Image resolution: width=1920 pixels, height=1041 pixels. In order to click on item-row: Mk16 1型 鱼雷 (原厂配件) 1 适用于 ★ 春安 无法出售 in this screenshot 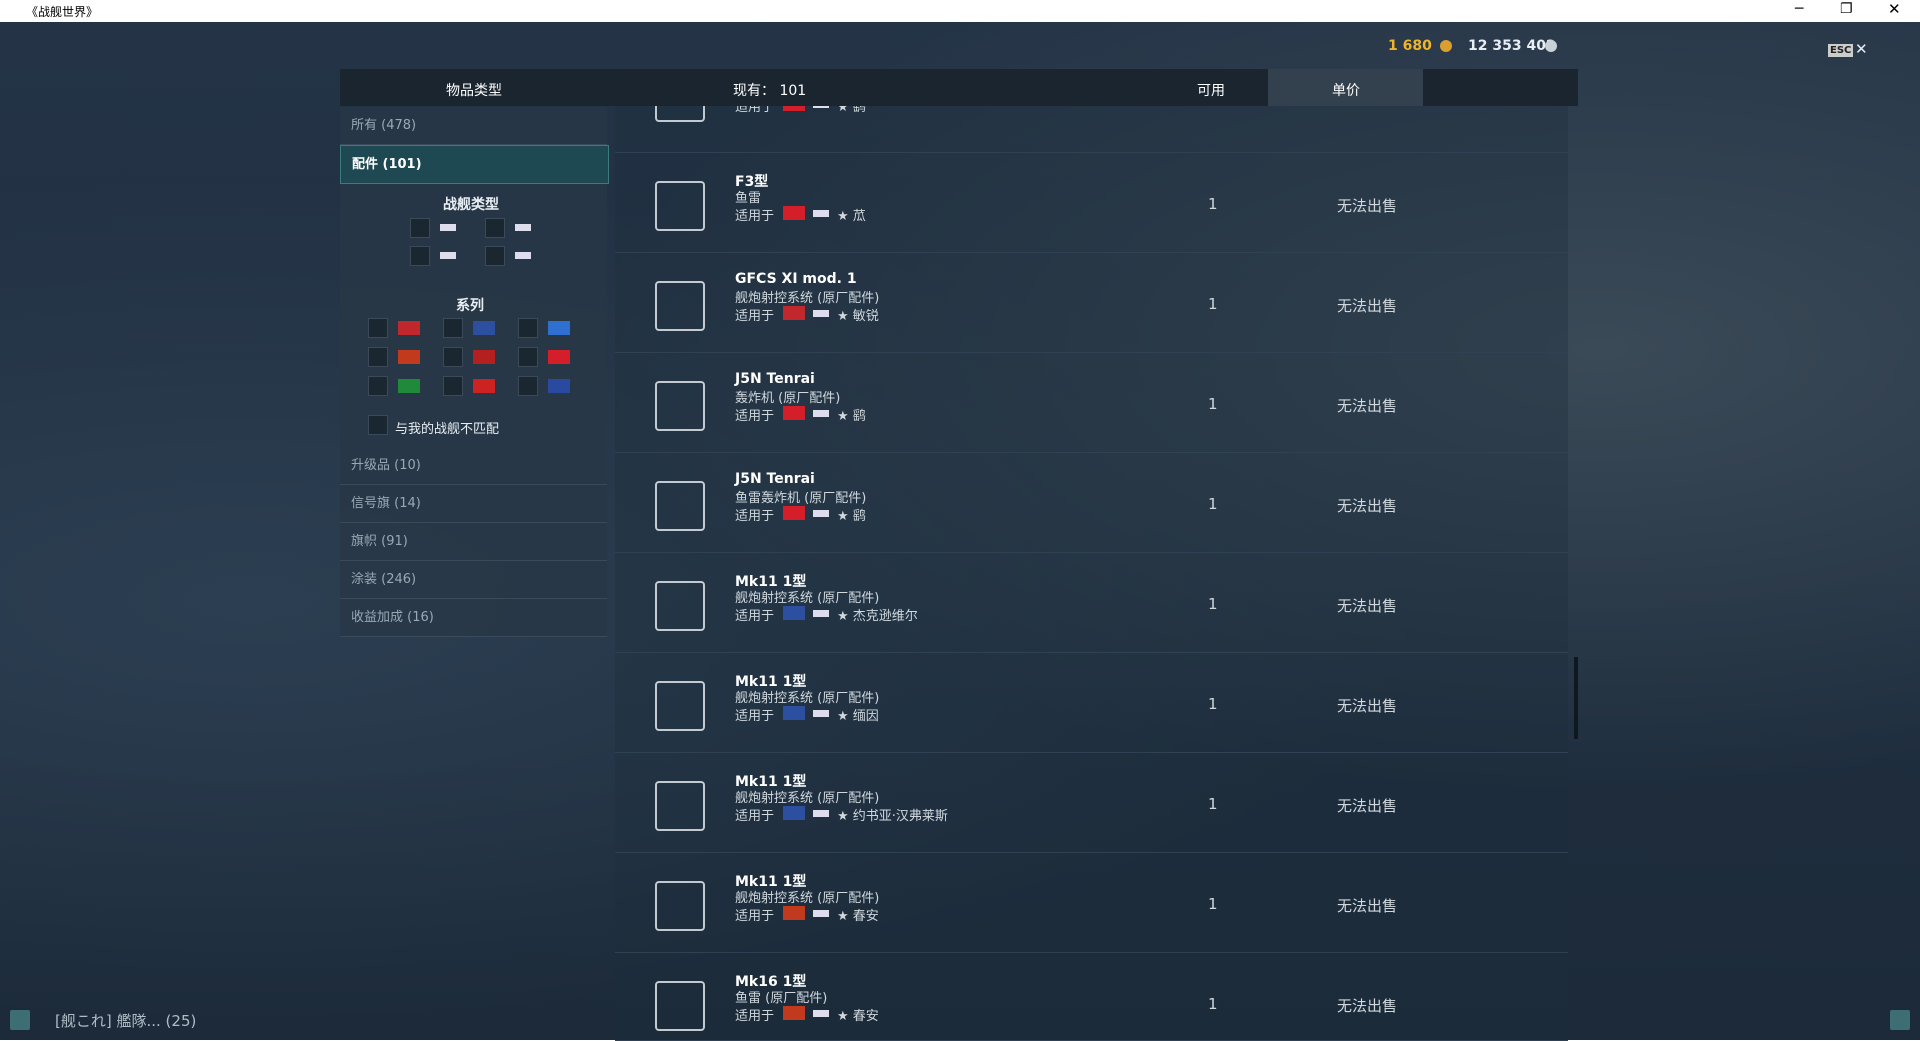, I will do `click(1091, 997)`.